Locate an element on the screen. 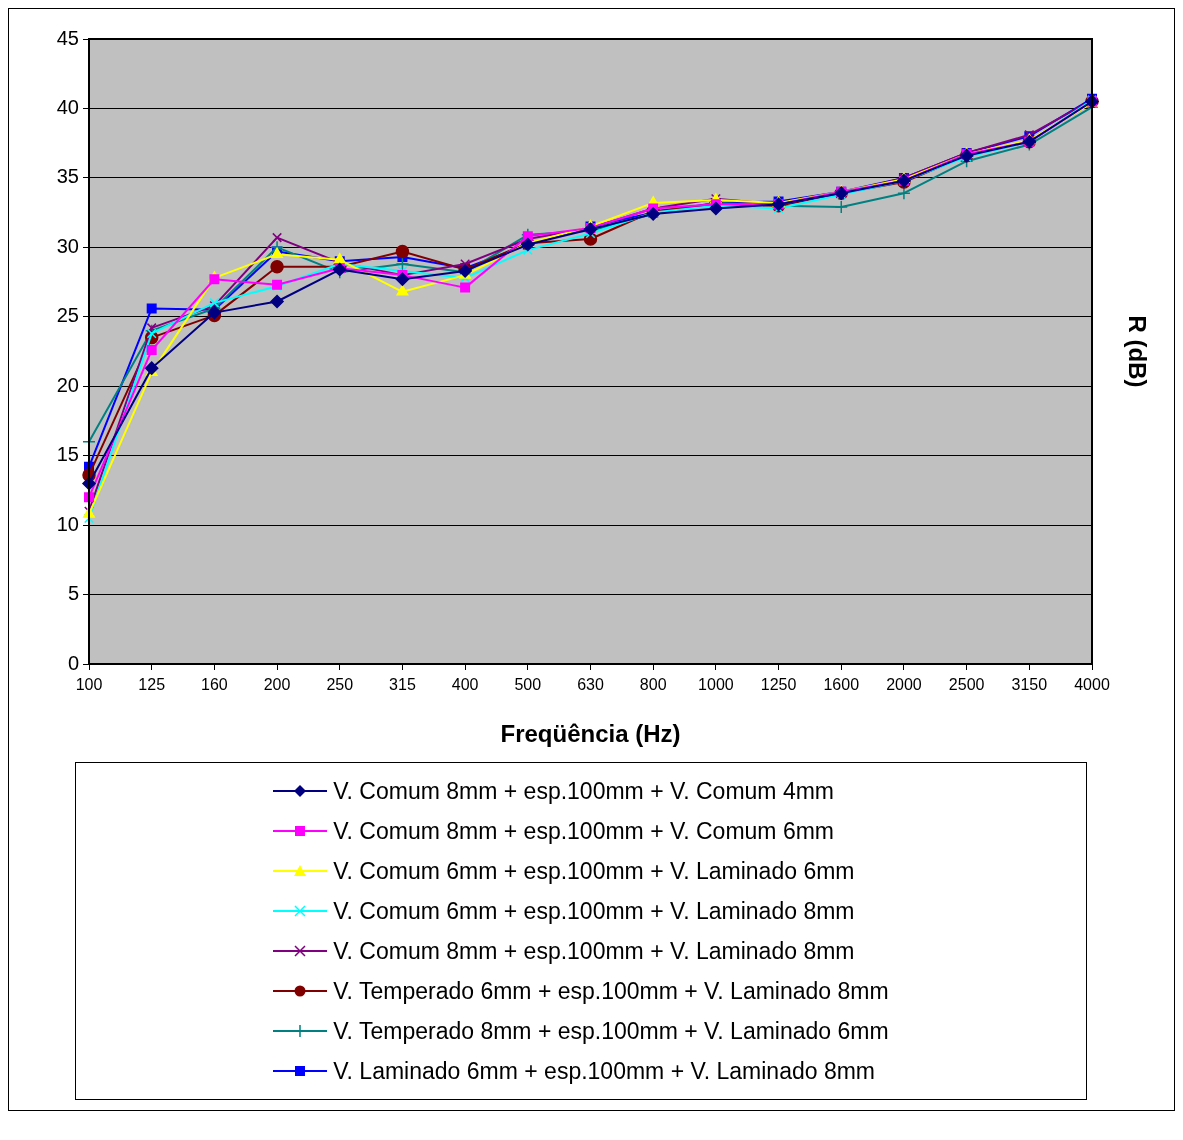  legend-label: V. Comum 6mm + esp.100mm + V. Laminado 6mm is located at coordinates (594, 871).